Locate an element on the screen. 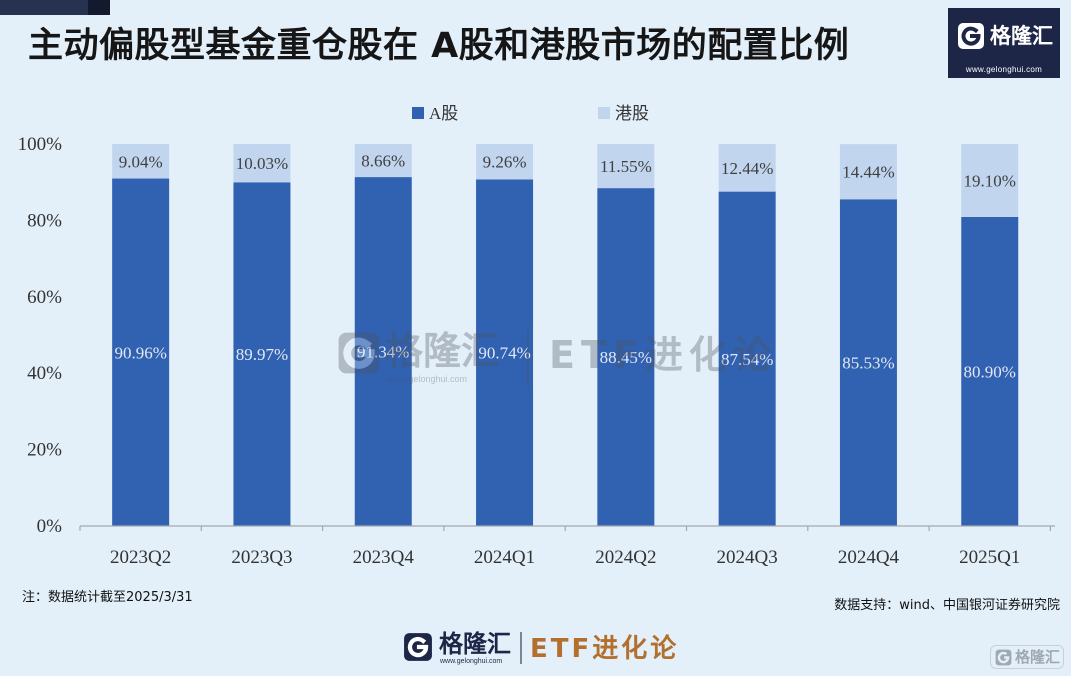 The width and height of the screenshot is (1071, 676). data-label-a-share: 88.45% is located at coordinates (626, 357).